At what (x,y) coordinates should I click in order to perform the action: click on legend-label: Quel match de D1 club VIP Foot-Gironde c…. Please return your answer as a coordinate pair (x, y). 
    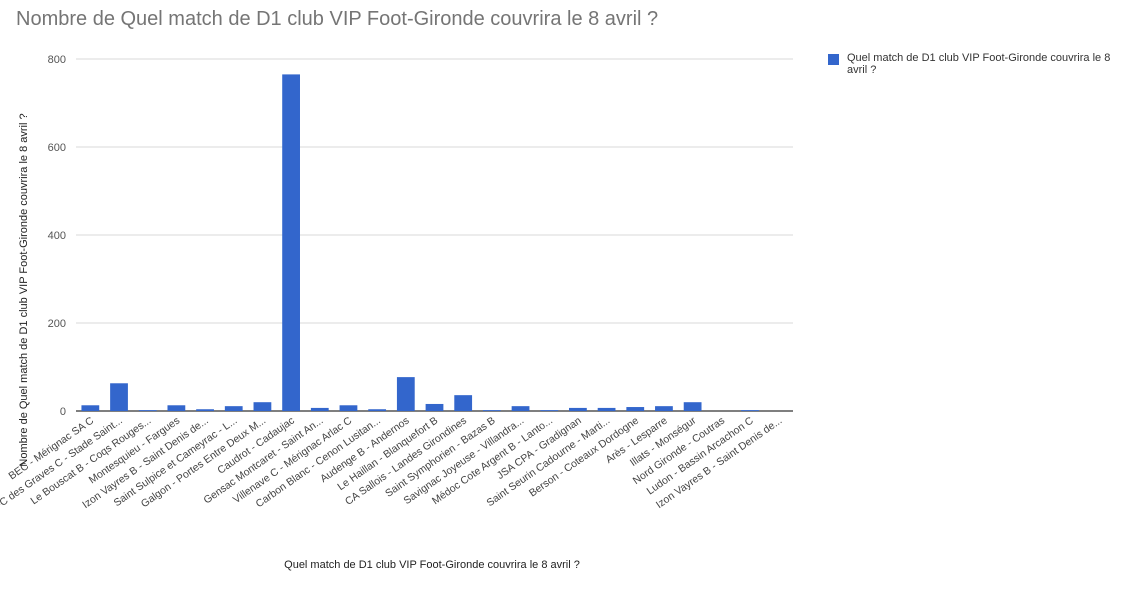
    Looking at the image, I should click on (979, 64).